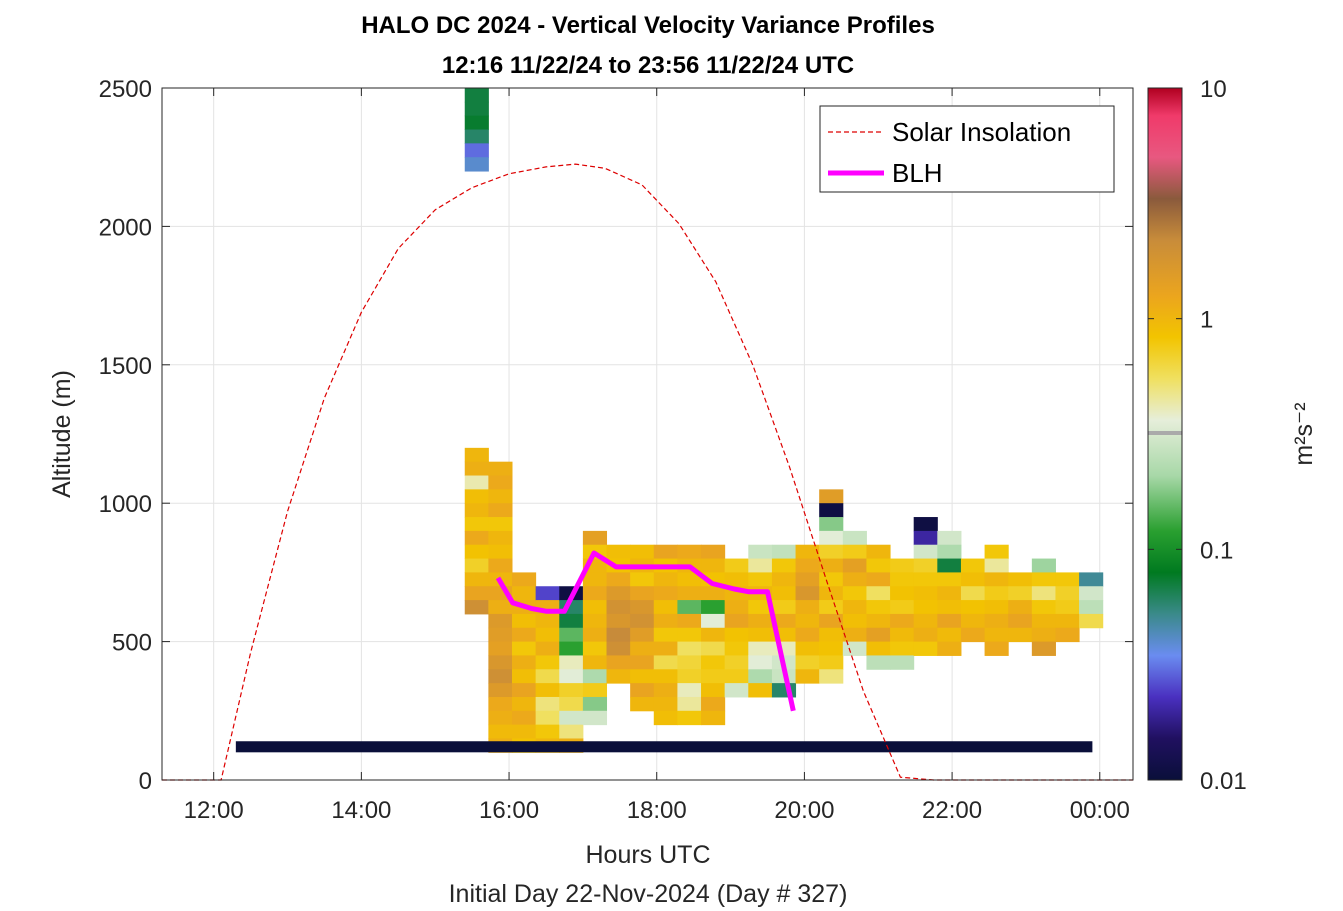 The height and width of the screenshot is (911, 1343). What do you see at coordinates (1165, 433) in the screenshot?
I see `colorbar-marker` at bounding box center [1165, 433].